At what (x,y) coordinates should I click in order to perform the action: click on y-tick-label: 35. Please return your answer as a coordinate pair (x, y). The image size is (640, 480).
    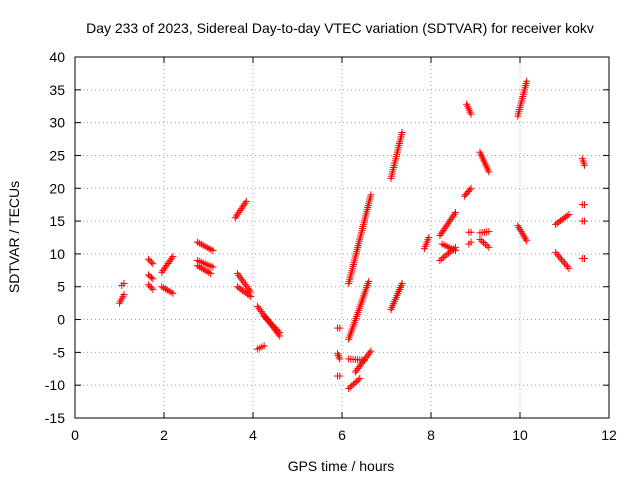
    Looking at the image, I should click on (57, 90).